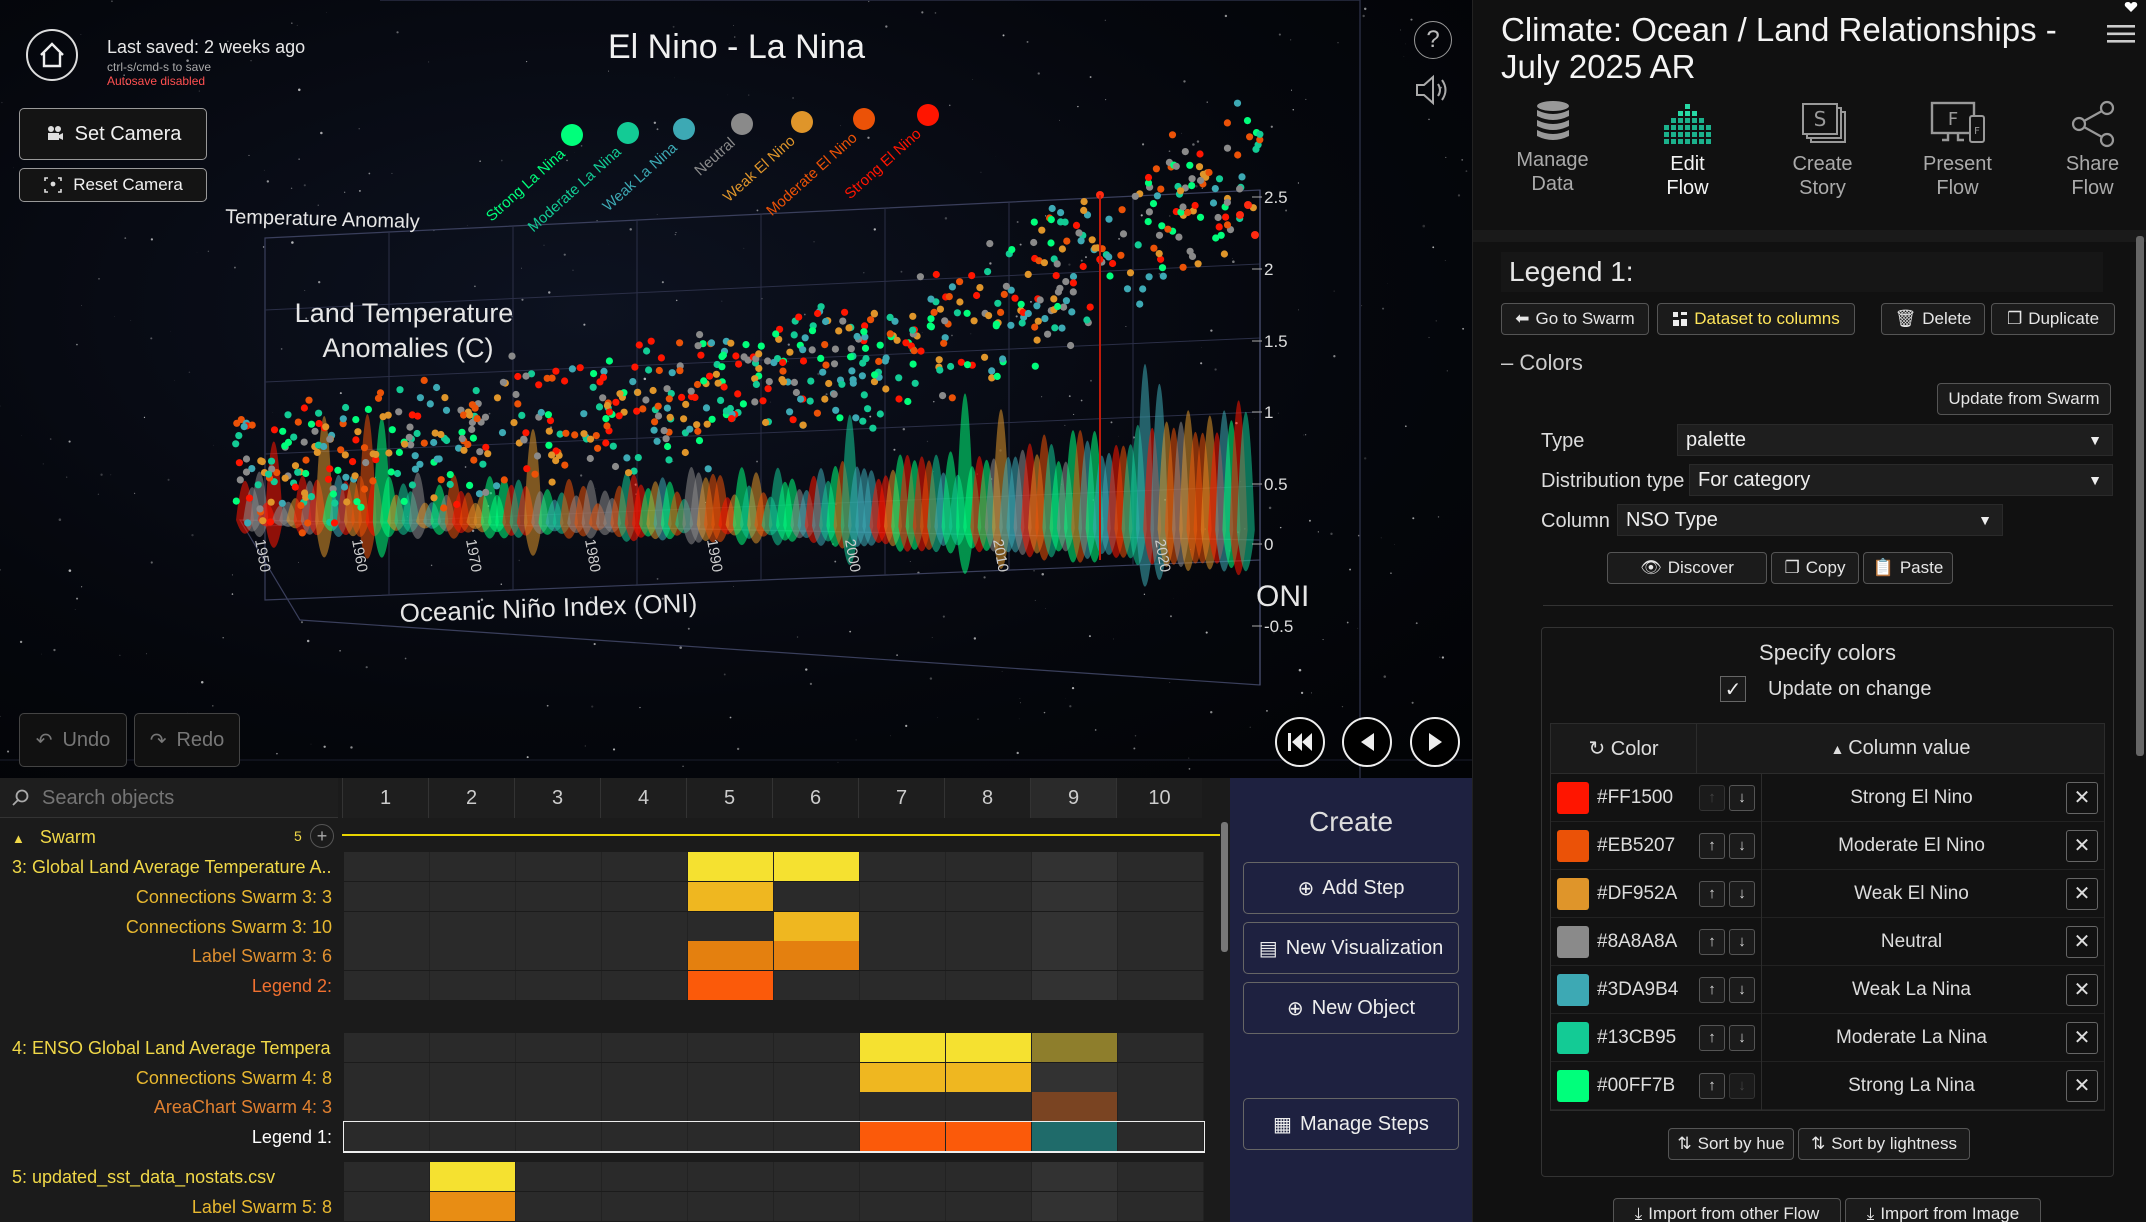  What do you see at coordinates (815, 798) in the screenshot?
I see `step-header: 6` at bounding box center [815, 798].